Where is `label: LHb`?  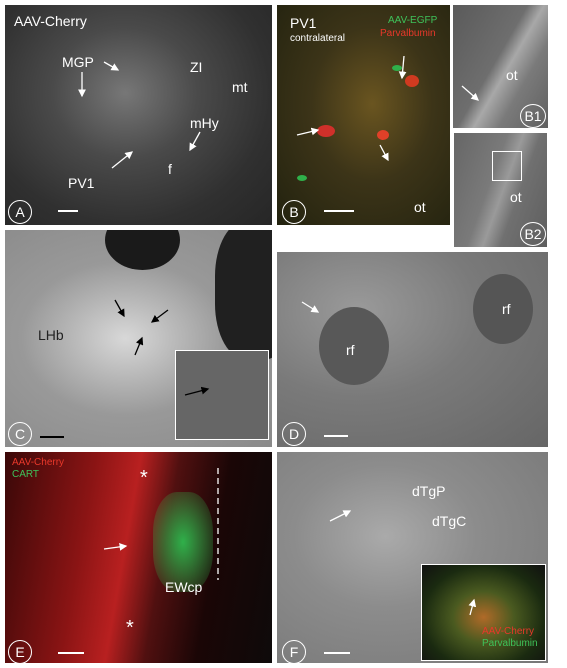 label: LHb is located at coordinates (51, 335).